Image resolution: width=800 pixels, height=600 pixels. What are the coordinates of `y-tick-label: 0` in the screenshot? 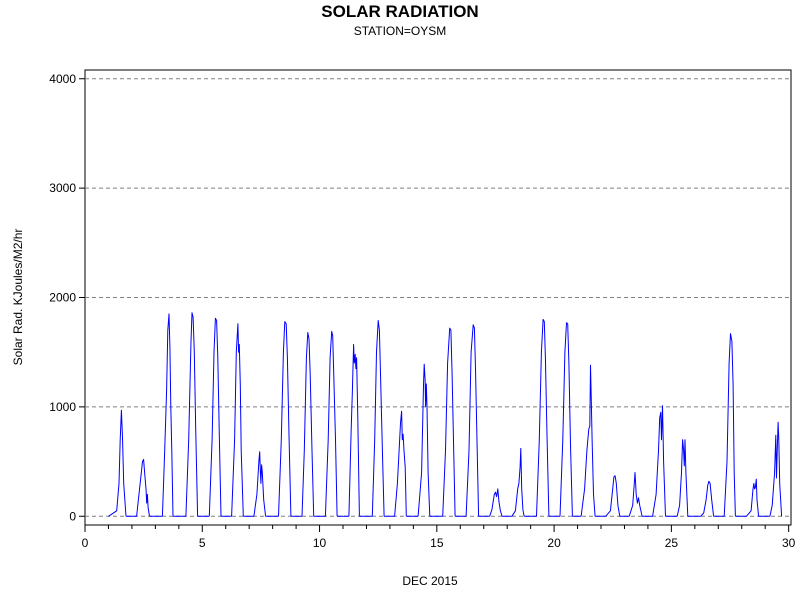 It's located at (72, 516).